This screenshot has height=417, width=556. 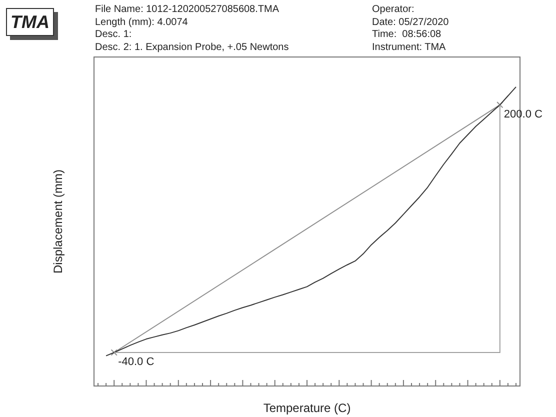 I want to click on text: File Name: 1012-120200527085608.TMA, so click(x=187, y=9).